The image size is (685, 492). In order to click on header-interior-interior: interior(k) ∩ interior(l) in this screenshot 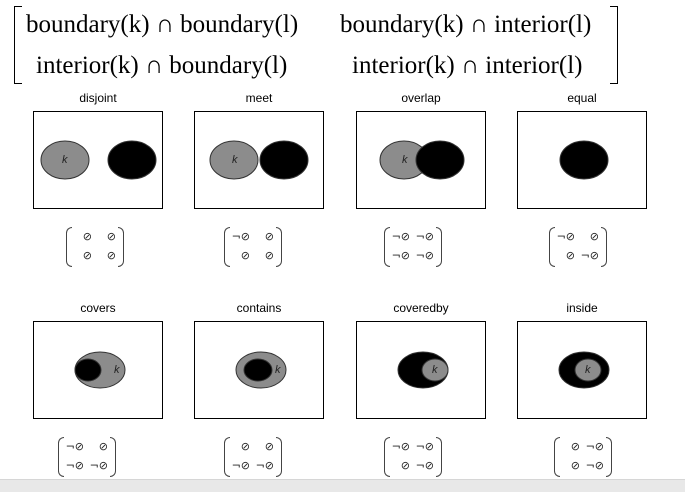, I will do `click(467, 65)`.